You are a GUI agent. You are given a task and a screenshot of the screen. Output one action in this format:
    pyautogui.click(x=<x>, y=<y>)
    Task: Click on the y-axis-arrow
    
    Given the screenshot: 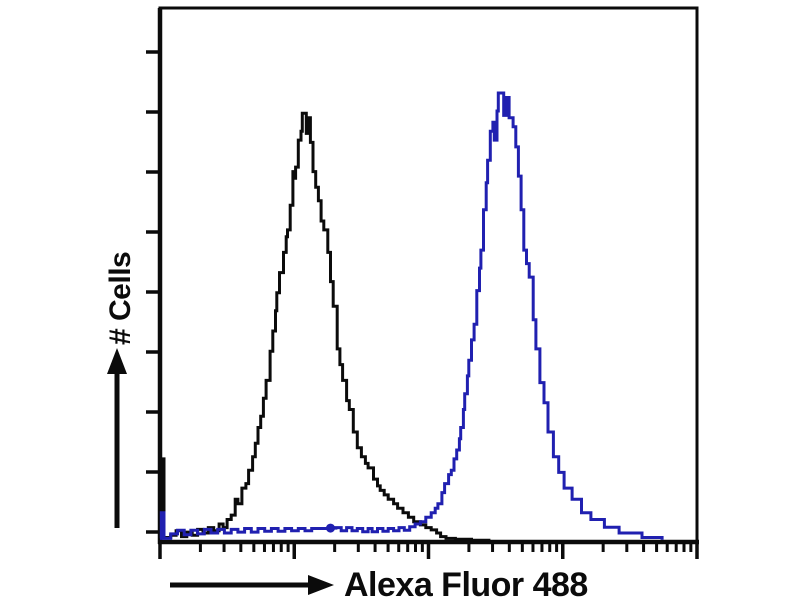 What is the action you would take?
    pyautogui.click(x=117, y=438)
    